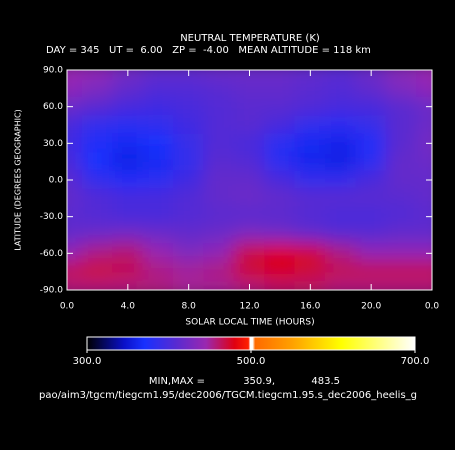 The width and height of the screenshot is (455, 450). What do you see at coordinates (251, 361) in the screenshot?
I see `colorbar-tick-label: 500.0` at bounding box center [251, 361].